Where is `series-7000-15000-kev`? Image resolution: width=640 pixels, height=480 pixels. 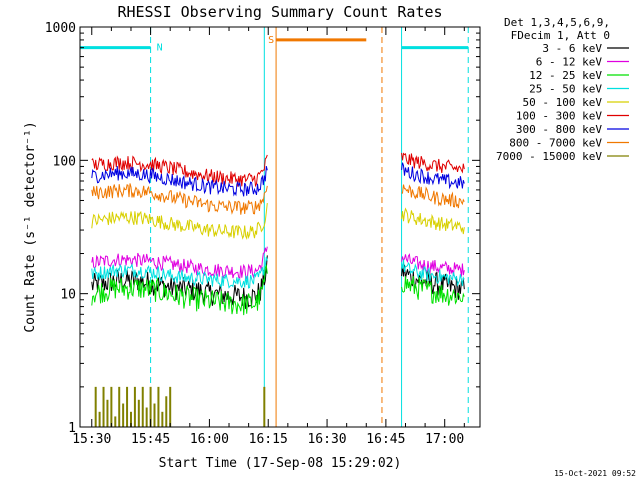 series-7000-15000-kev is located at coordinates (180, 406).